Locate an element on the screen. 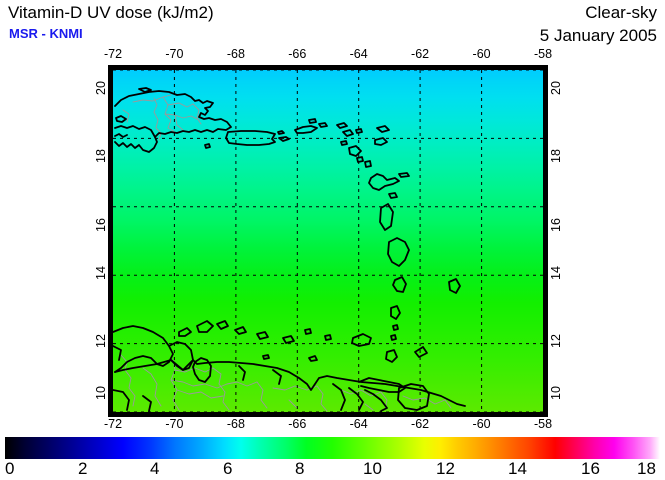 The height and width of the screenshot is (480, 665). ytick-label-left-2: 16 is located at coordinates (101, 225).